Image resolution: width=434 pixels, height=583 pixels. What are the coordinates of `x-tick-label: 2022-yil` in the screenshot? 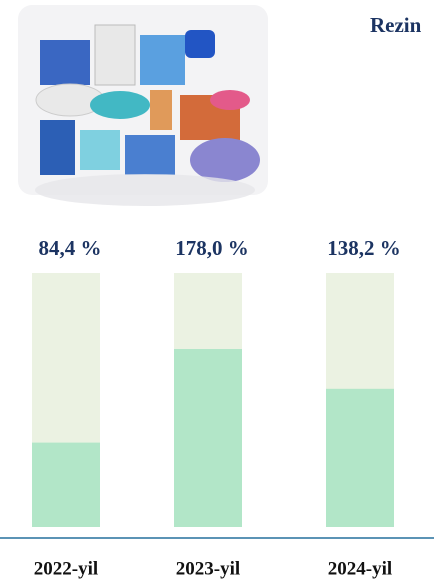 It's located at (66, 568).